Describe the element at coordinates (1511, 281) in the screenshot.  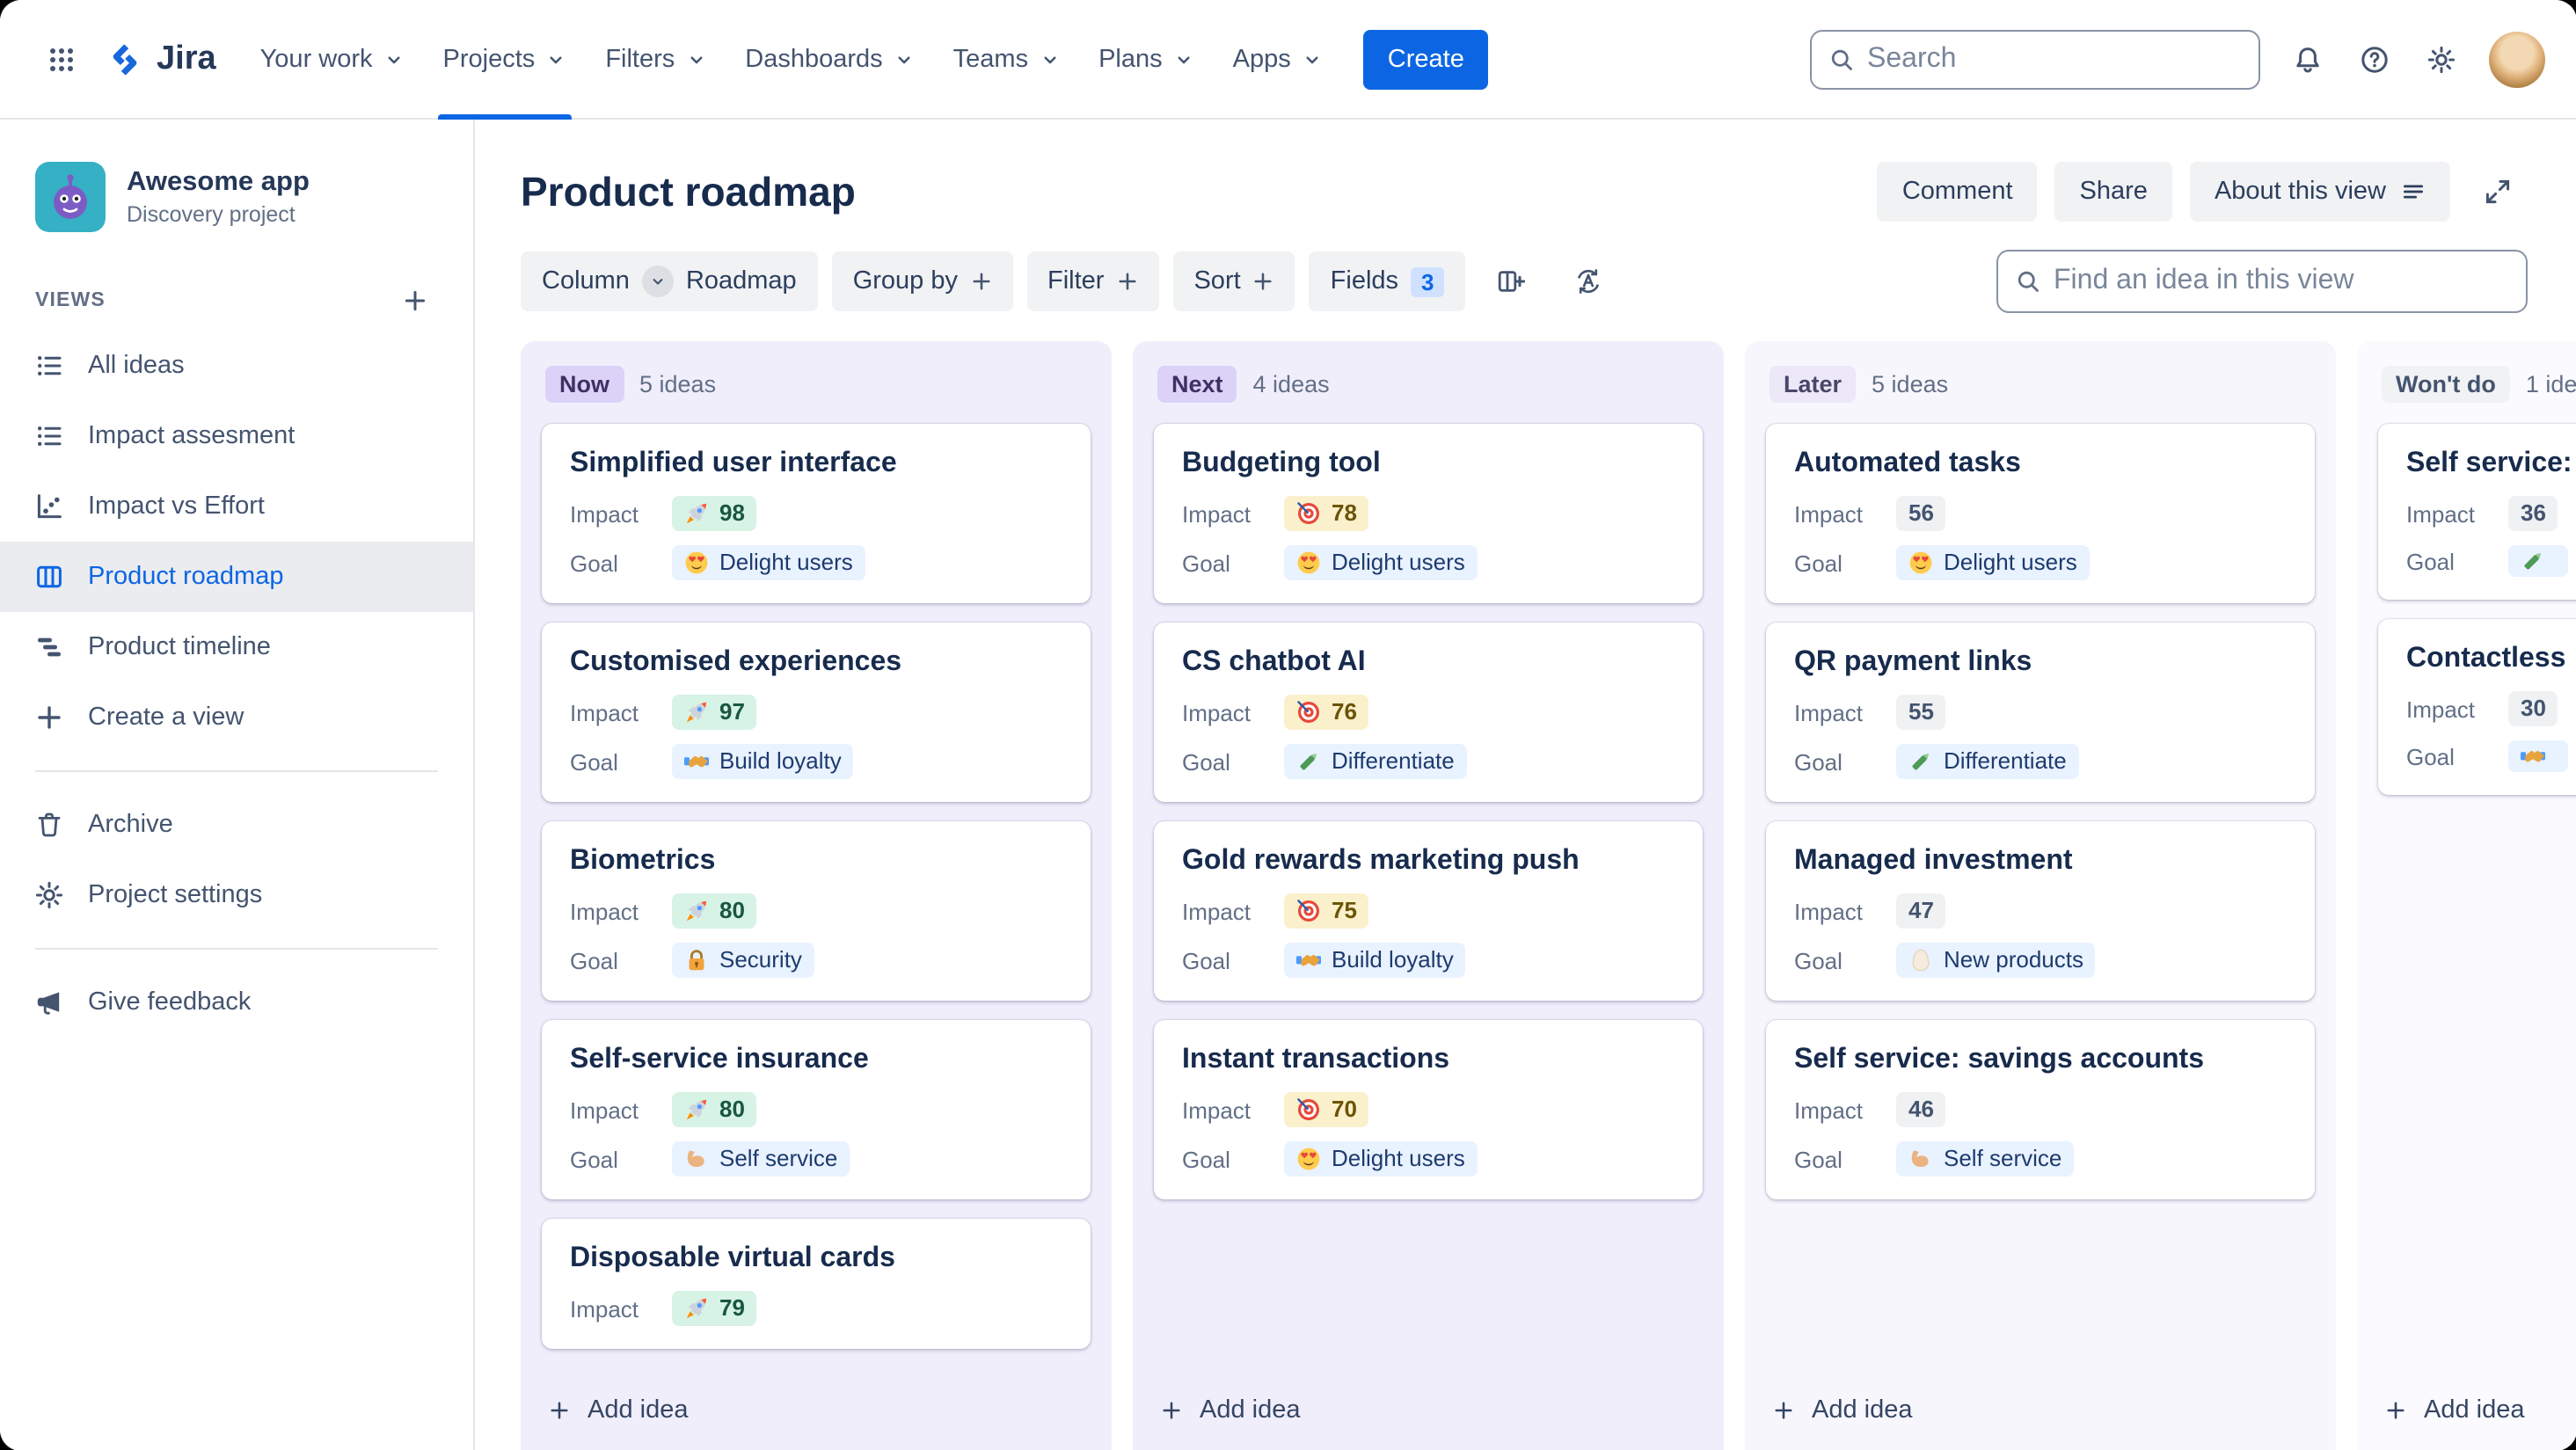
I see `insert-column-button` at that location.